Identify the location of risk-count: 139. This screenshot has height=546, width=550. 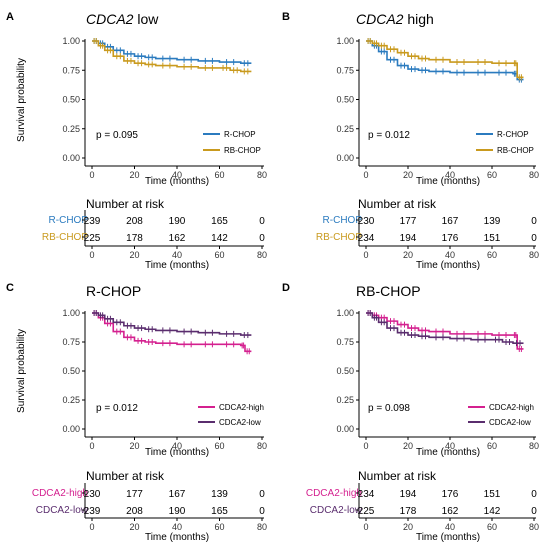
(219, 494).